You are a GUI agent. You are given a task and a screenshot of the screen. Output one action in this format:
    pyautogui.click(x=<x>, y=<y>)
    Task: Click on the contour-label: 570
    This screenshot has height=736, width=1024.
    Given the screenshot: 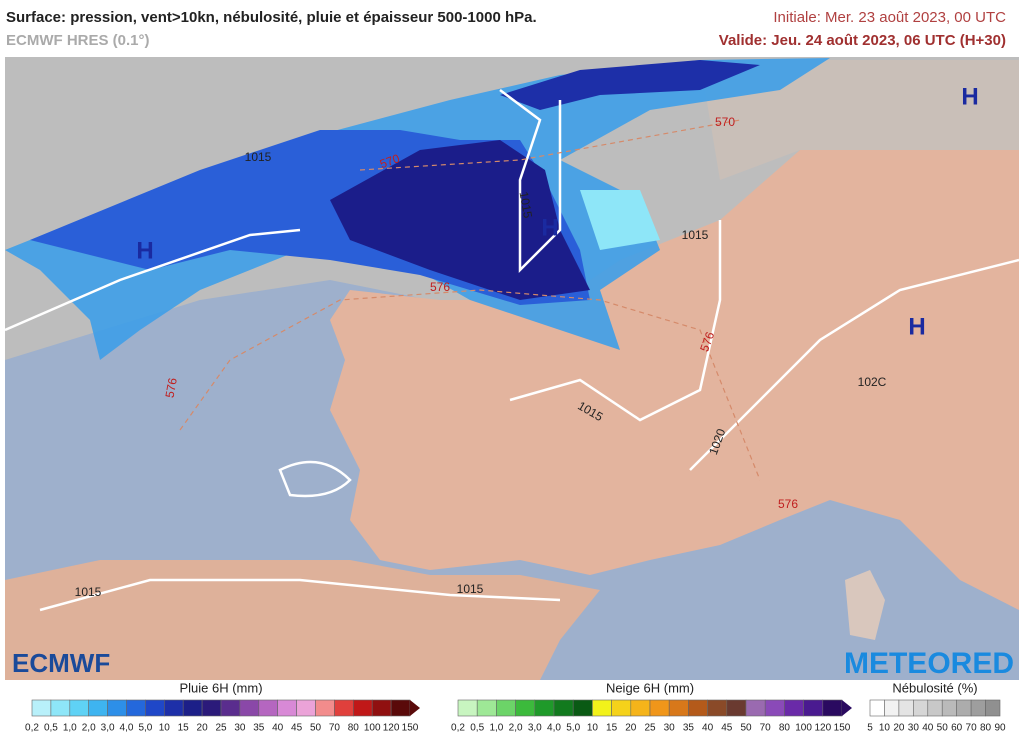 What is the action you would take?
    pyautogui.click(x=725, y=122)
    